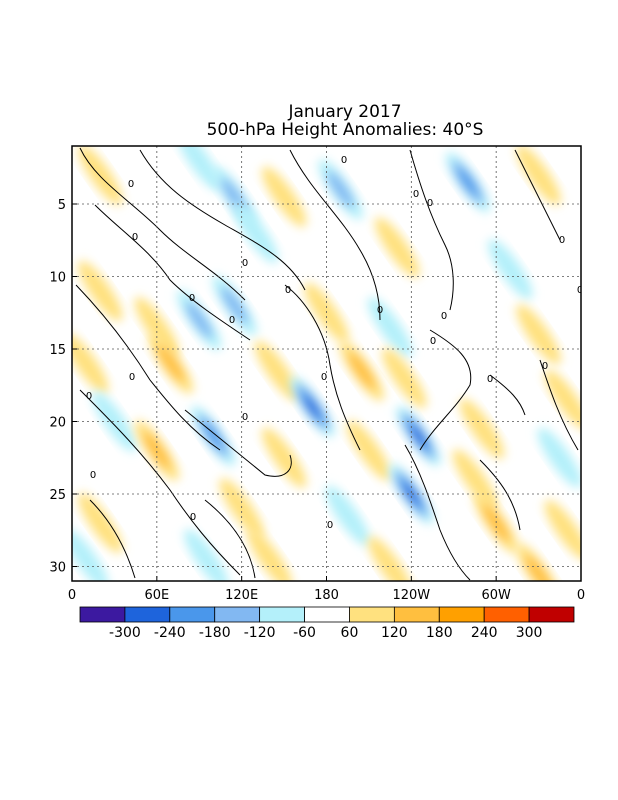 The width and height of the screenshot is (618, 800). What do you see at coordinates (529, 633) in the screenshot?
I see `colorbar-label: 300` at bounding box center [529, 633].